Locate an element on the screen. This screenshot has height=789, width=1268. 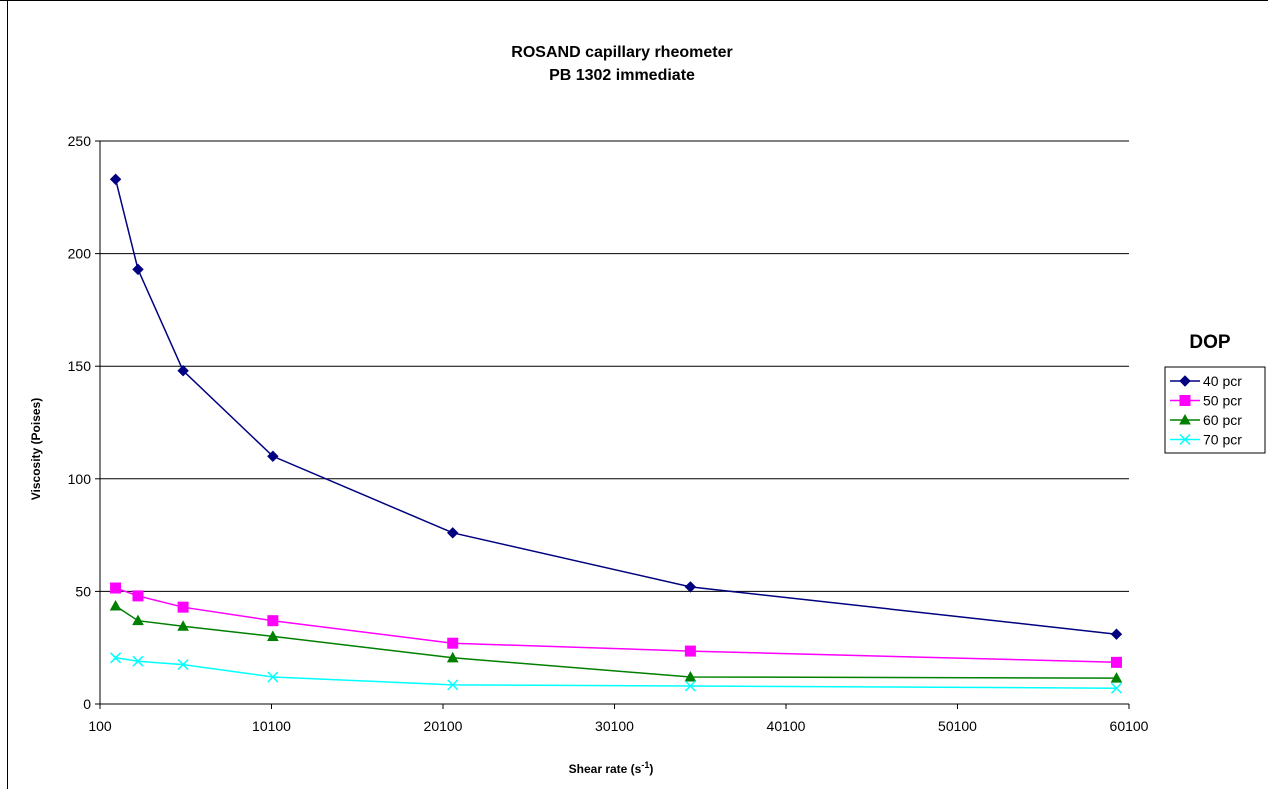
legend-item-1: 50 pcr is located at coordinates (1206, 401).